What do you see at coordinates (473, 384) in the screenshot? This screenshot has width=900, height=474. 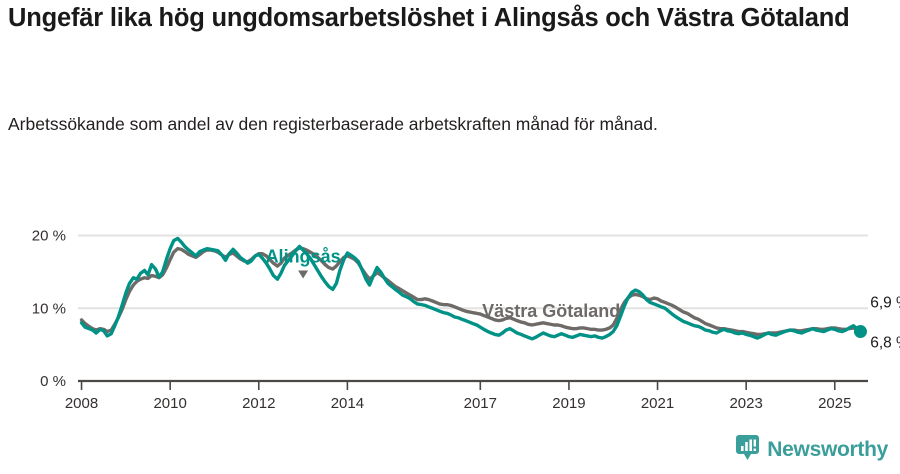 I see `x-axis` at bounding box center [473, 384].